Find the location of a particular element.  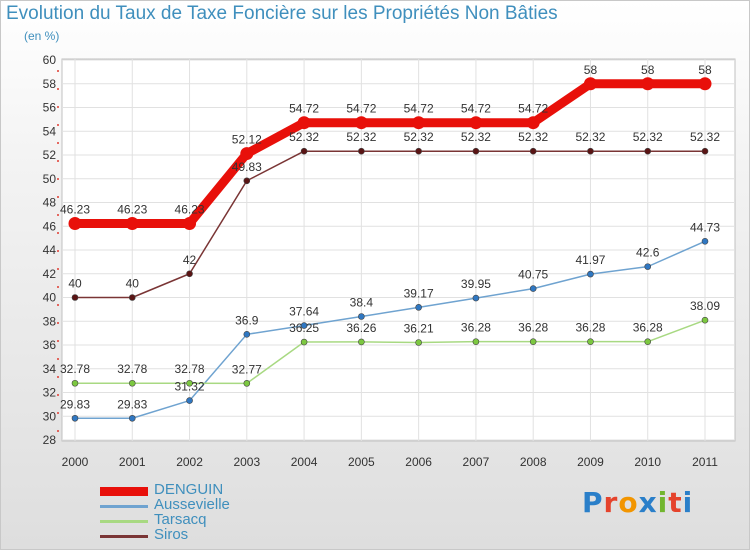

y-tick-label: 50 is located at coordinates (50, 179).